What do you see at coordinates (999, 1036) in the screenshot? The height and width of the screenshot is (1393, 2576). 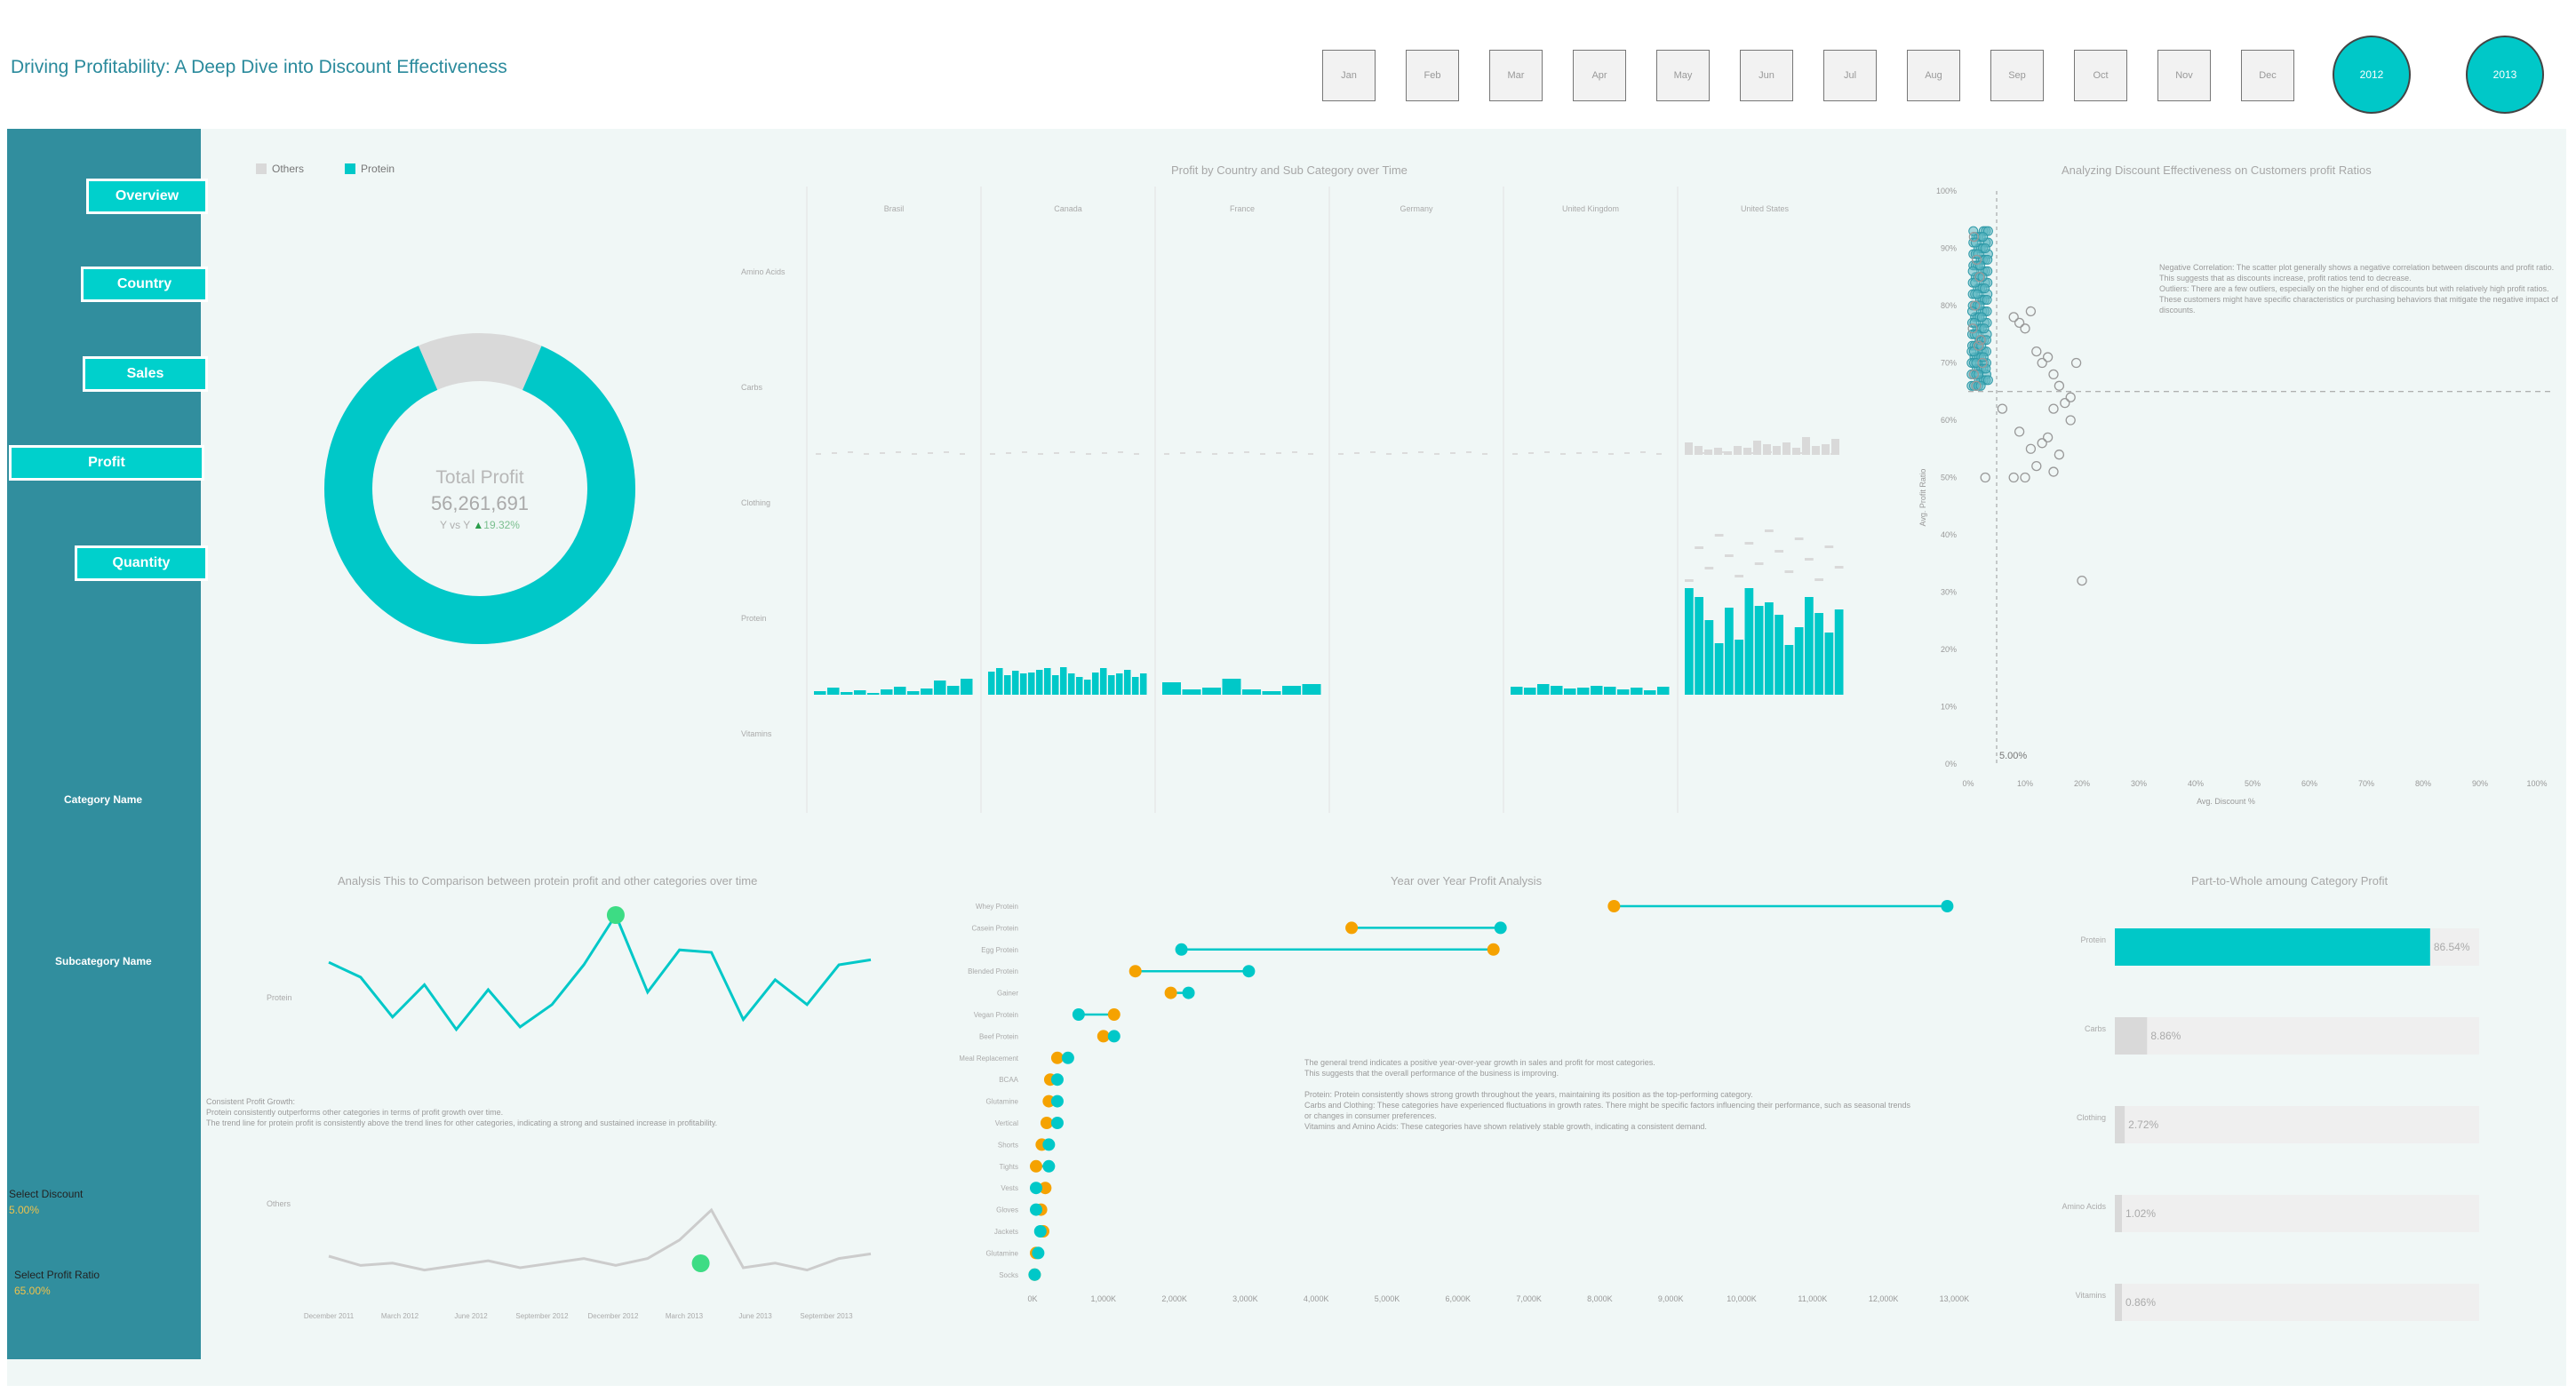 I see `category-label: Beef Protein` at bounding box center [999, 1036].